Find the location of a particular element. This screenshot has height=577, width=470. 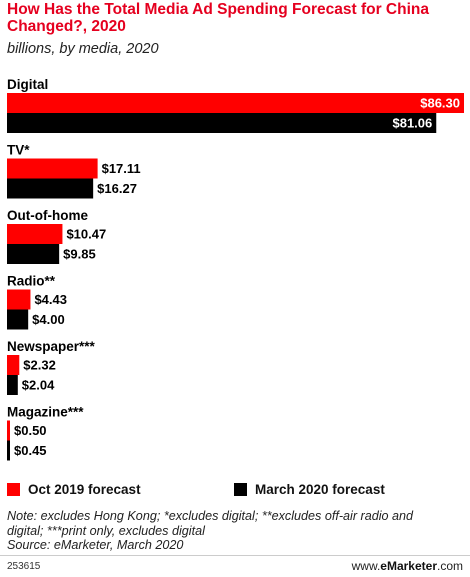

legend-swatch-march-2020 is located at coordinates (240, 489).